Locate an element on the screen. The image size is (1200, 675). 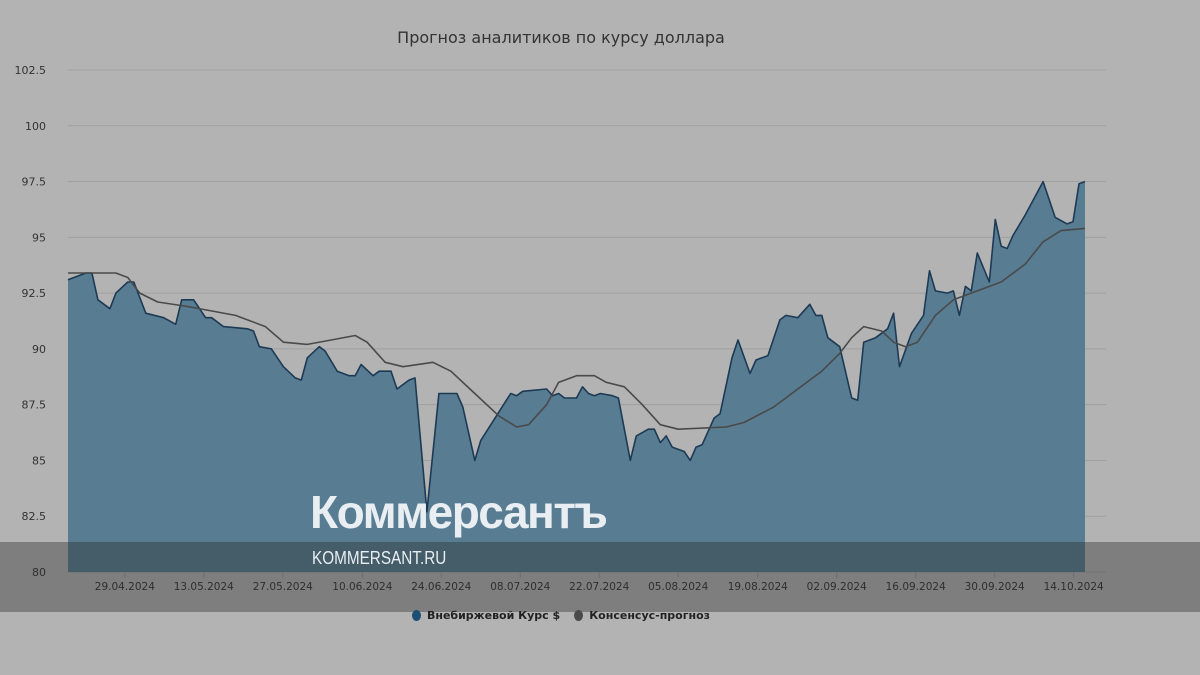
y-tick-label: 102.5 is located at coordinates (31, 70).